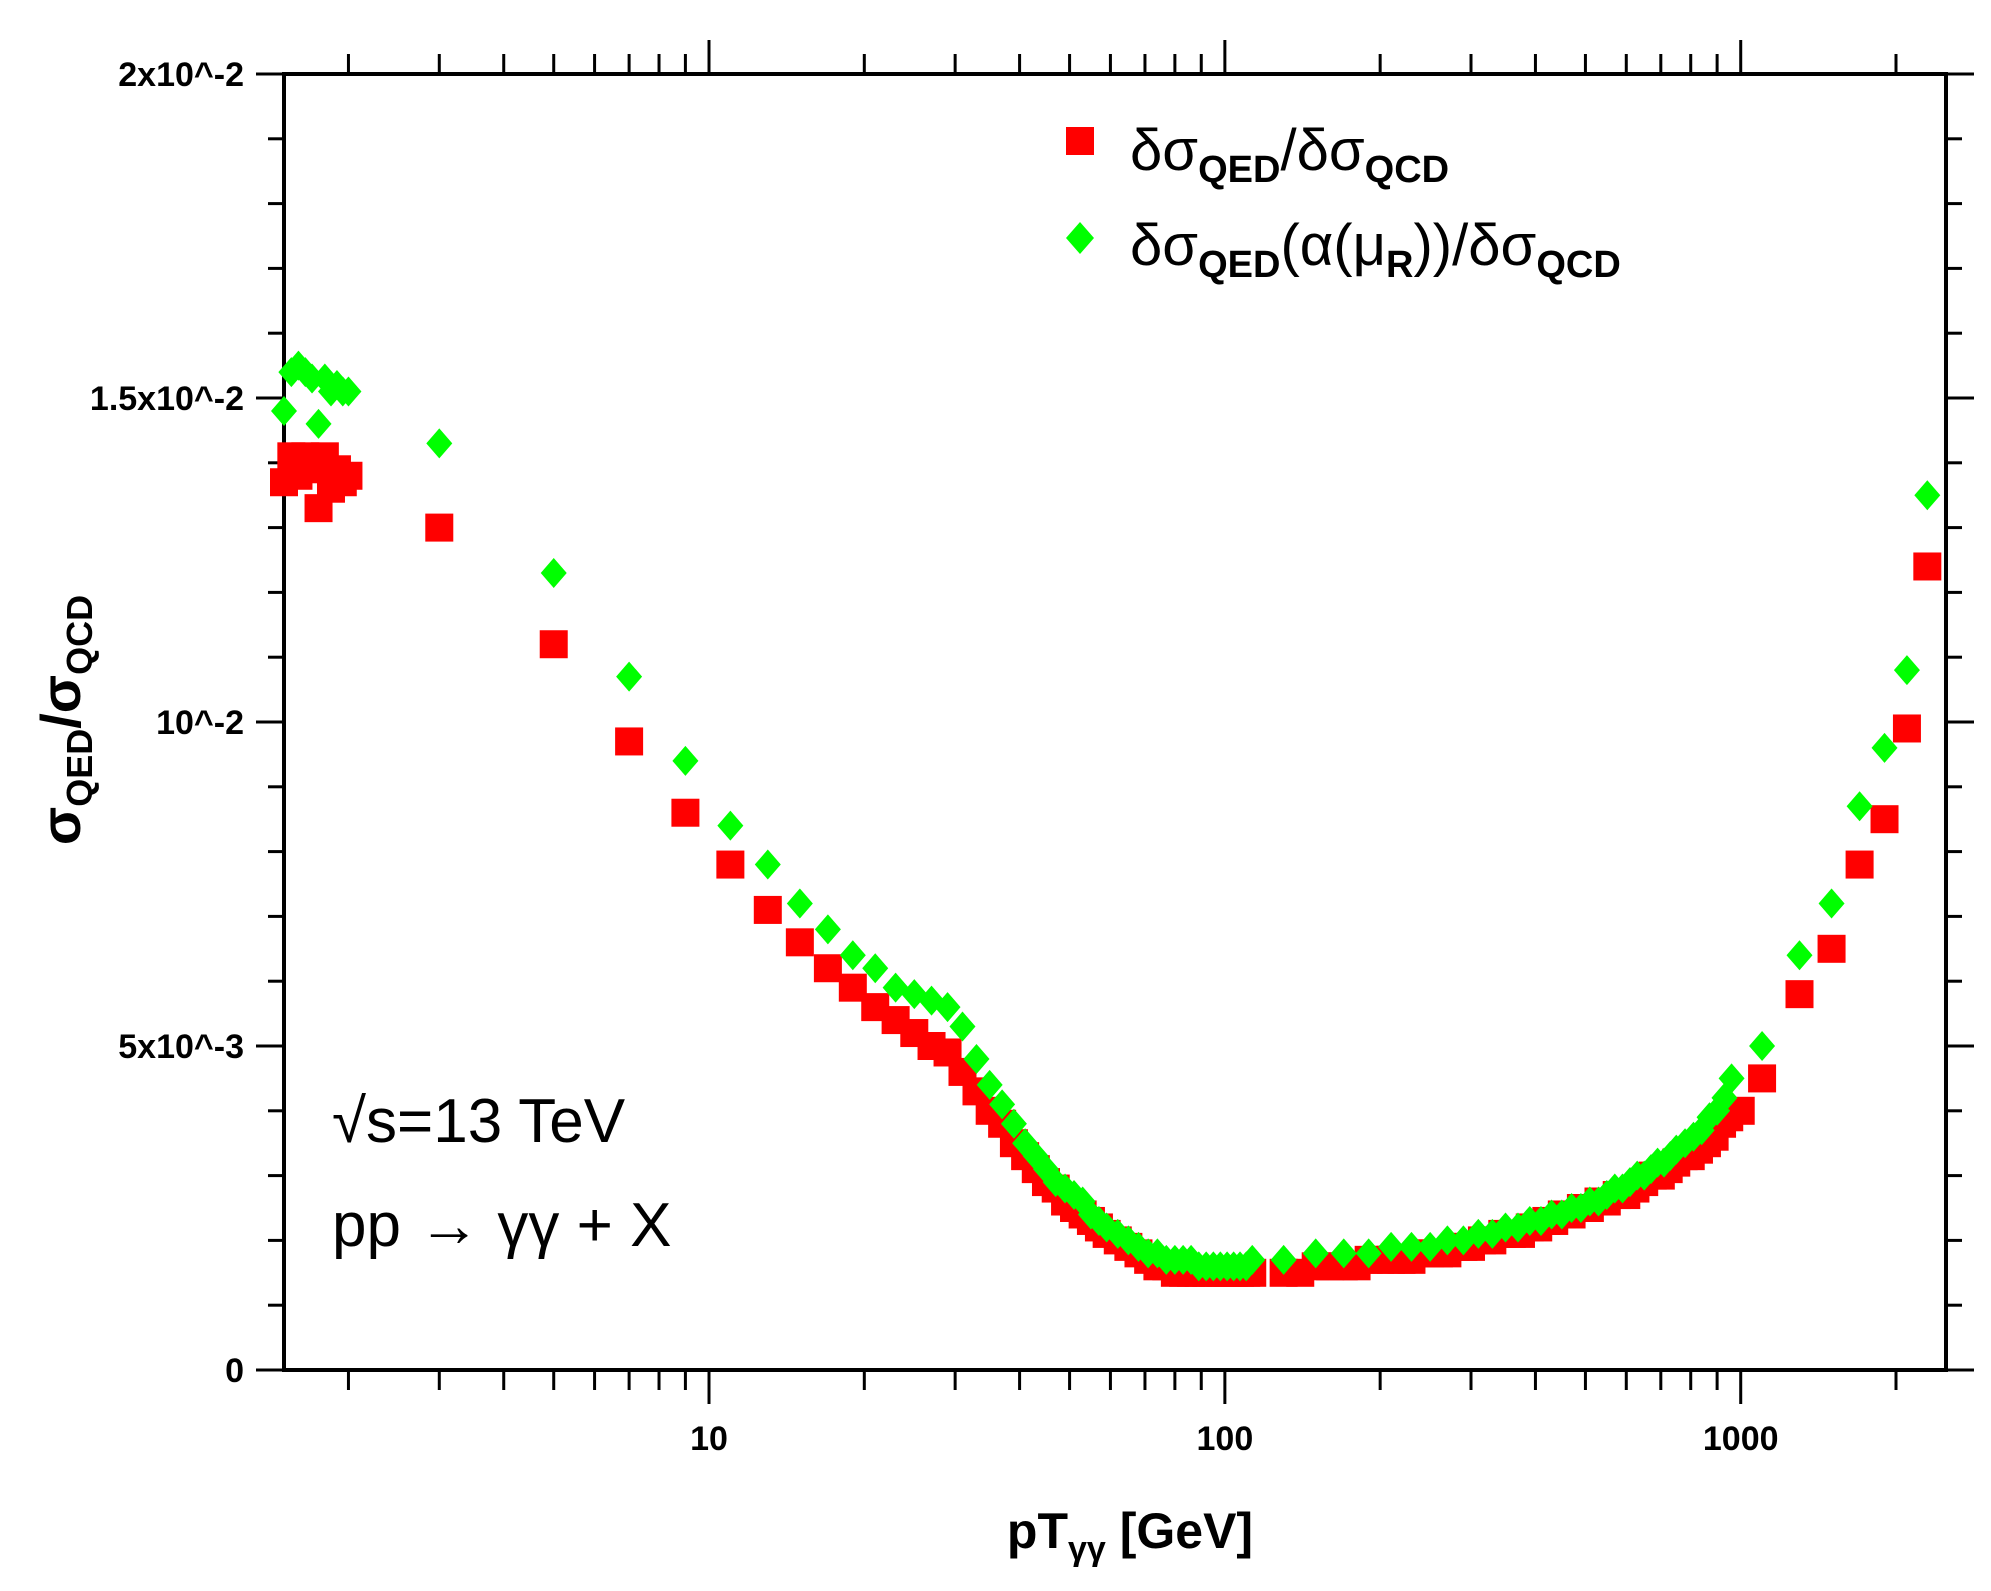 This screenshot has height=1591, width=1991. I want to click on legend-marker-red-square, so click(1080, 141).